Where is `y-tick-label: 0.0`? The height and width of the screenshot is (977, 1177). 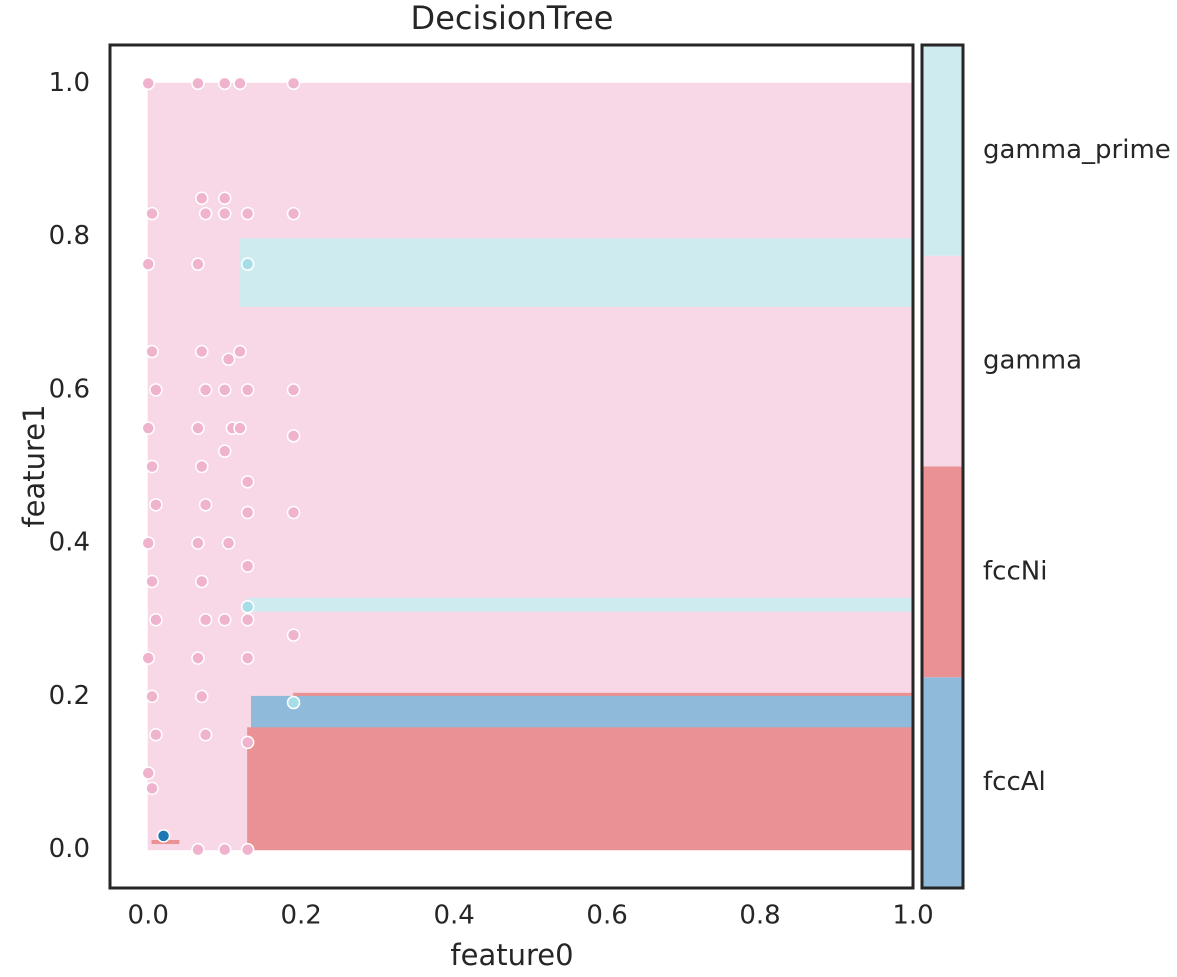
y-tick-label: 0.0 is located at coordinates (69, 849).